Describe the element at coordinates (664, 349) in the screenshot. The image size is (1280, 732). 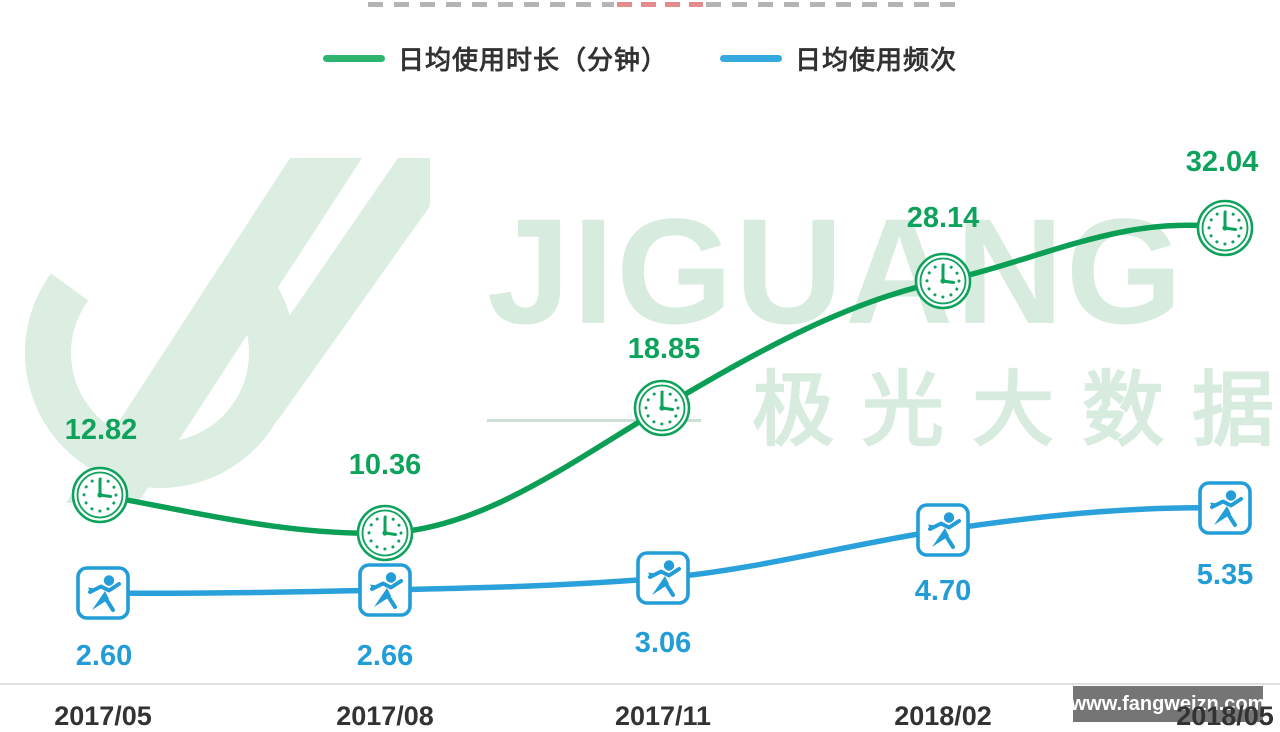
I see `data-label-duration-3: 18.85` at that location.